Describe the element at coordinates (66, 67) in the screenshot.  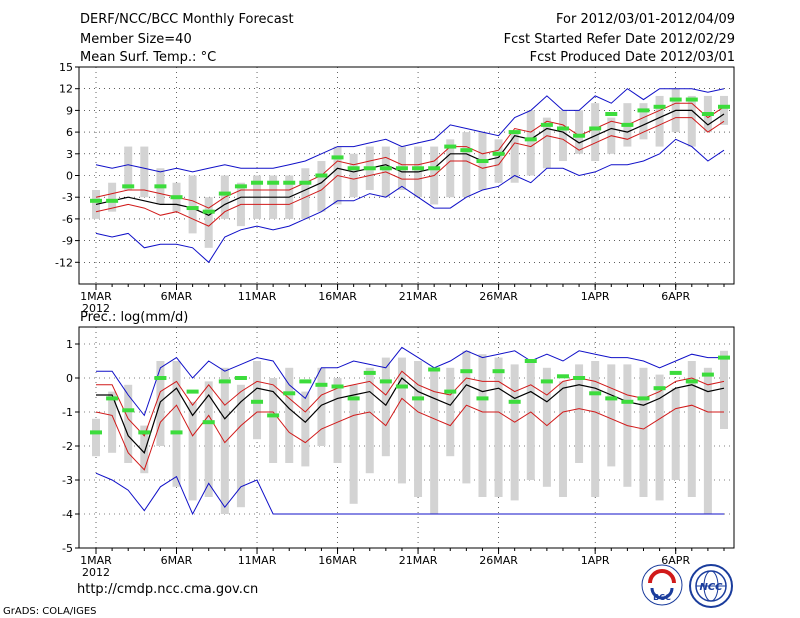
I see `y-tick-label: 15` at that location.